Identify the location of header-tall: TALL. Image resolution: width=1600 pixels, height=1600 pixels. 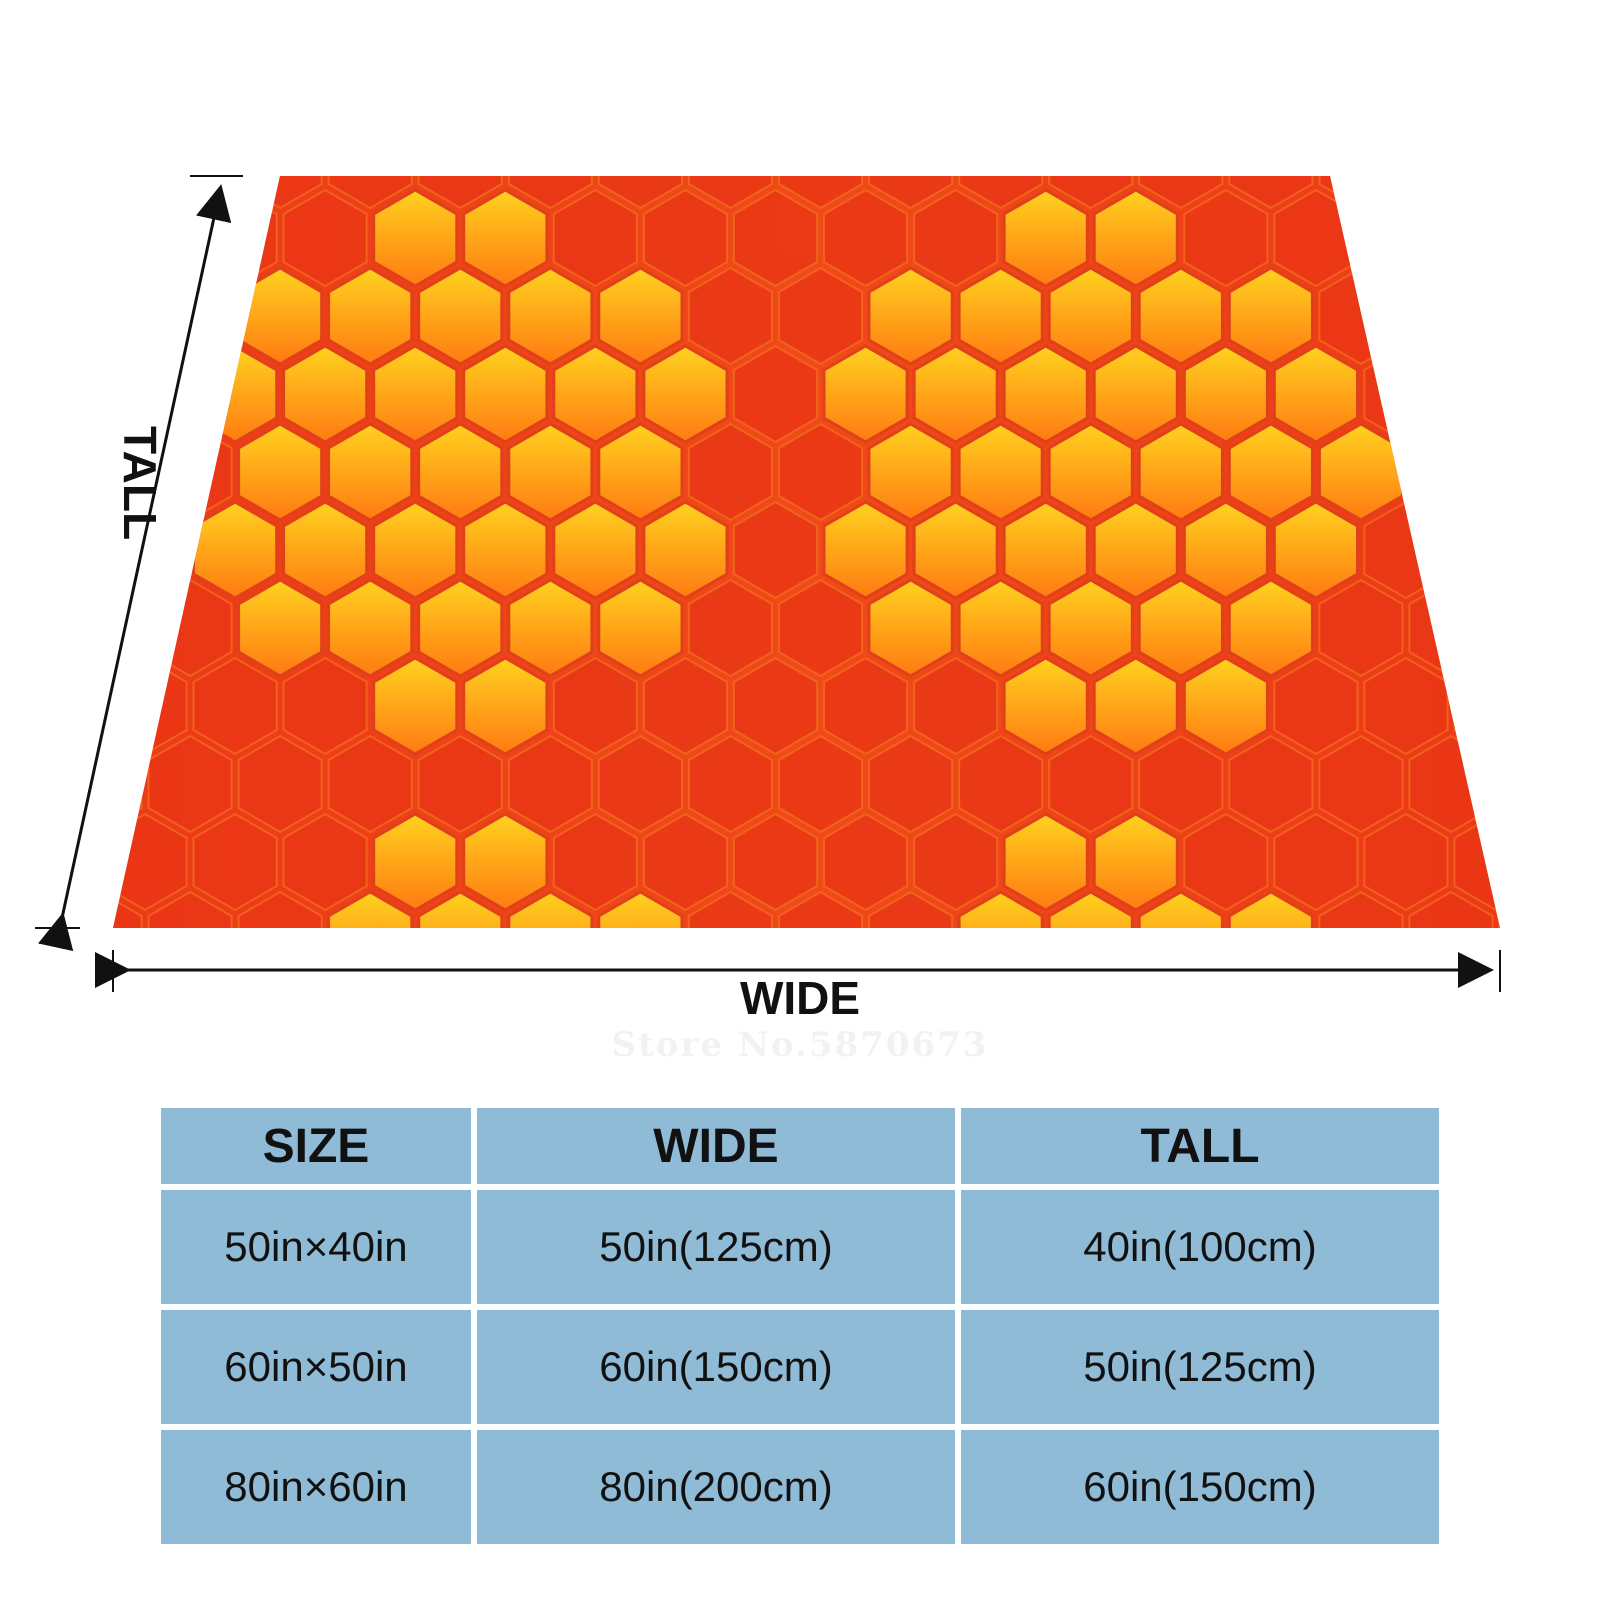
(1199, 1146).